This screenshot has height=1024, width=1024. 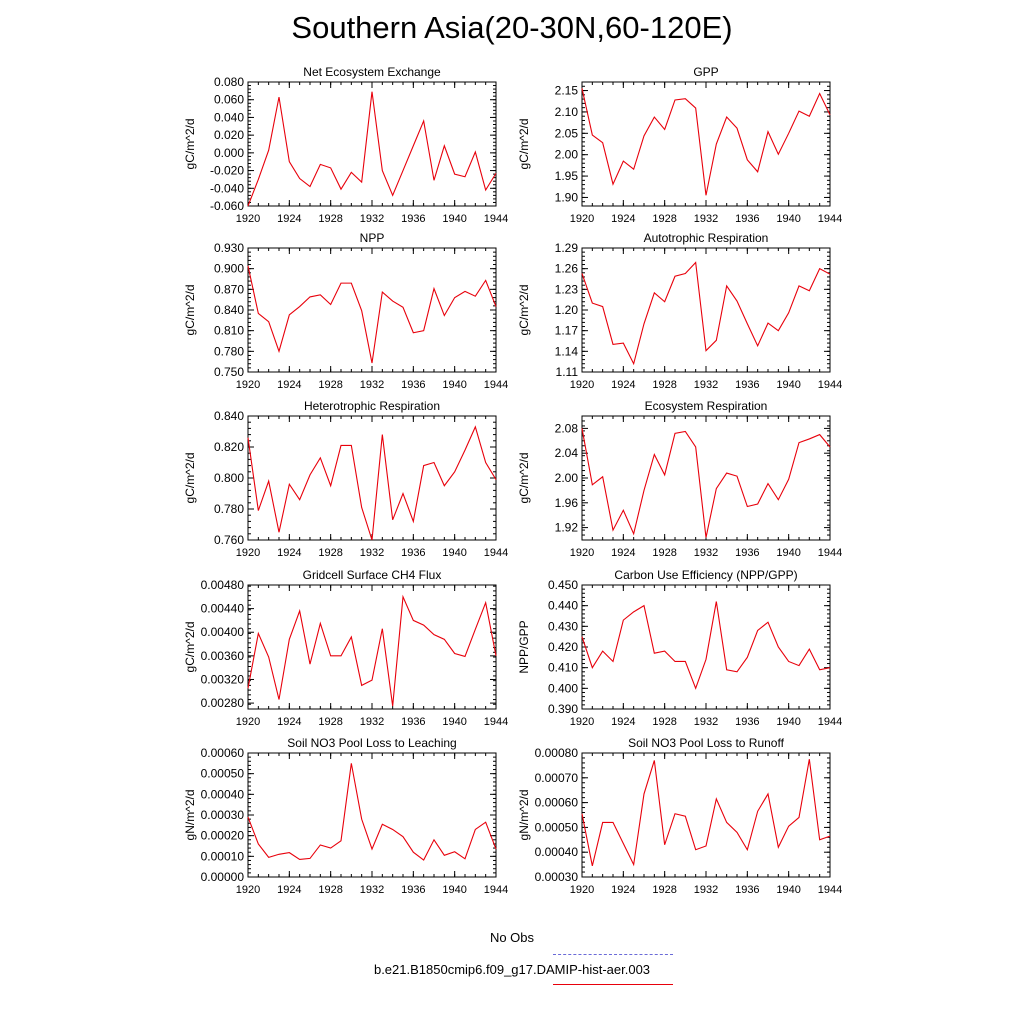 I want to click on y-tick-label: 0.020, so click(x=229, y=135).